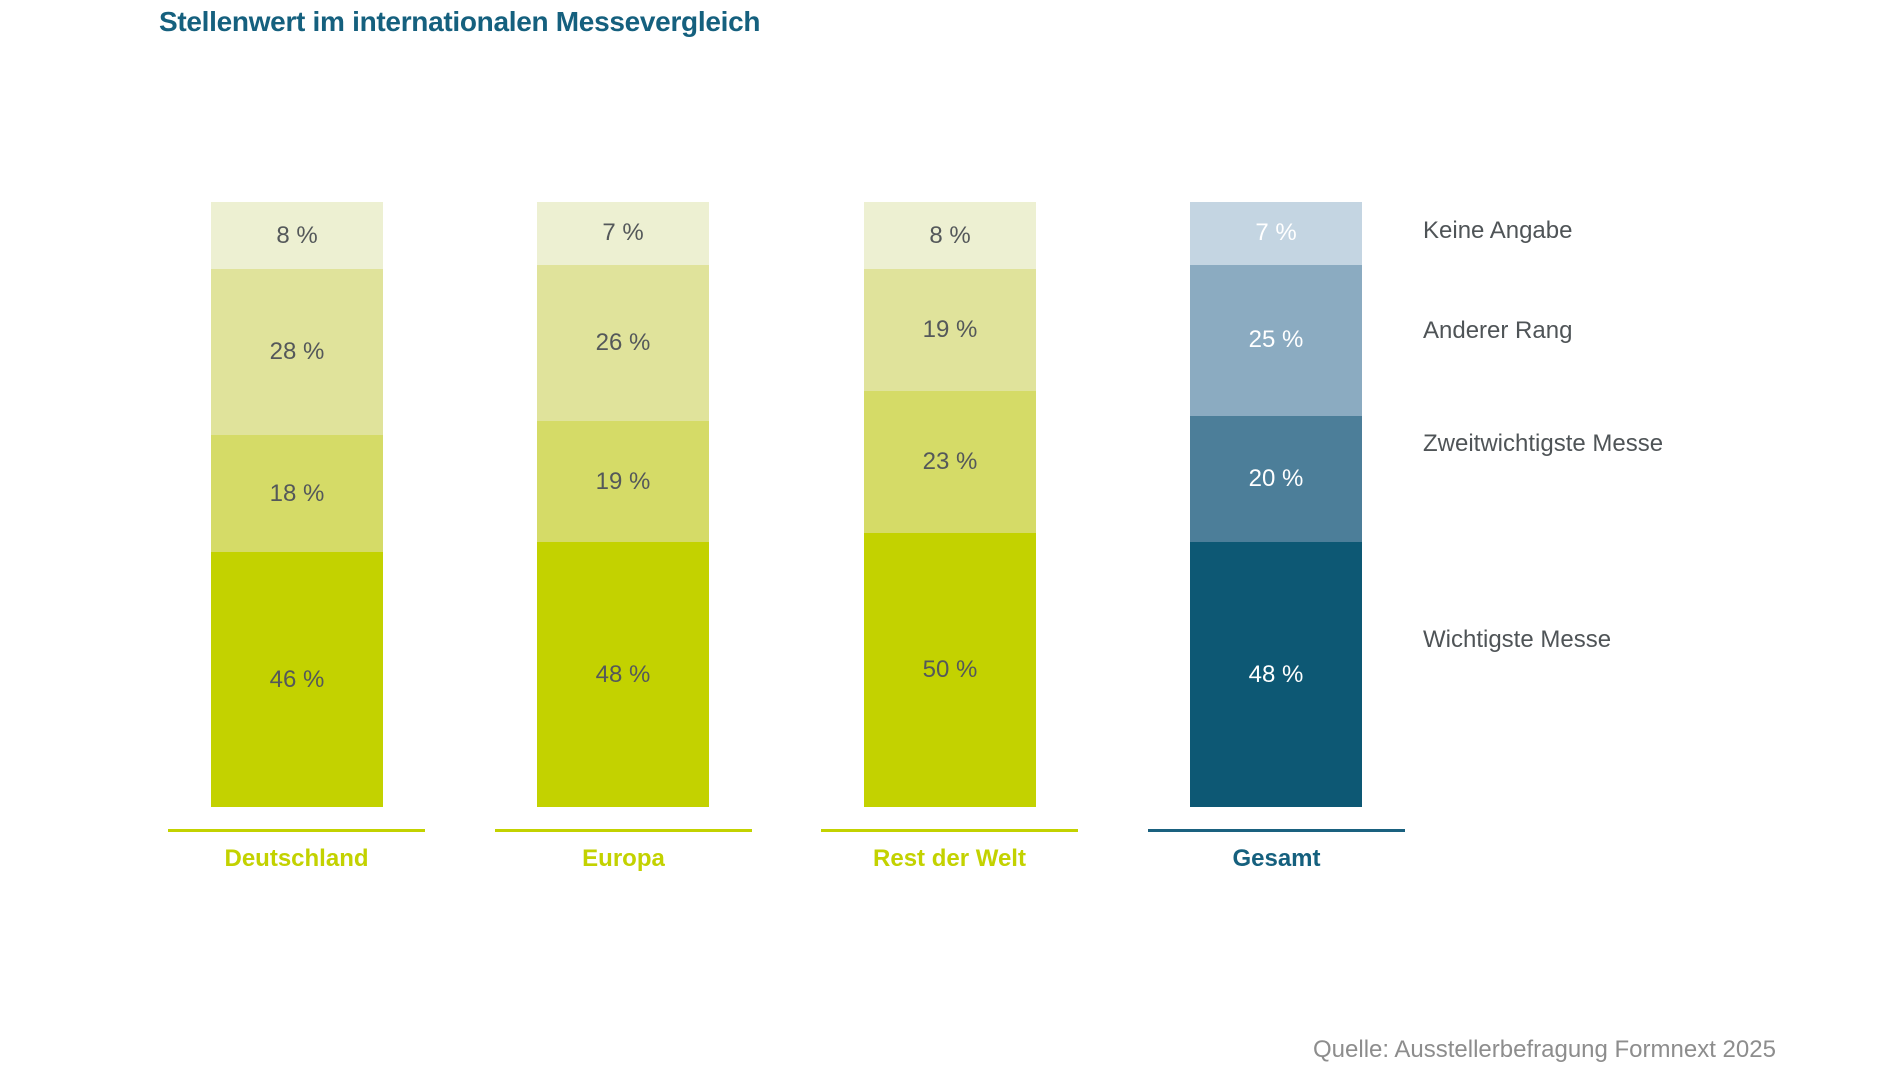 The image size is (1900, 1069). I want to click on bar-column-europa: 7 % 26 % 19 % 48 %, so click(623, 505).